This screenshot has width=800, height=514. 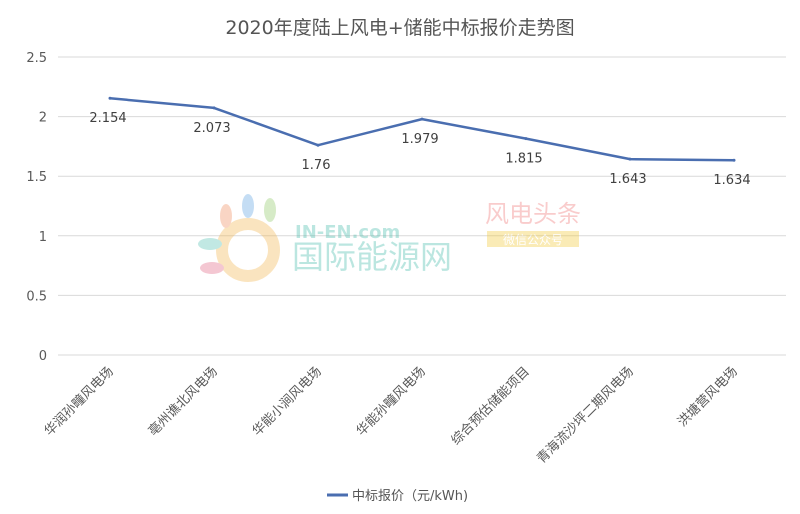 What do you see at coordinates (523, 159) in the screenshot?
I see `data-label: 1.815` at bounding box center [523, 159].